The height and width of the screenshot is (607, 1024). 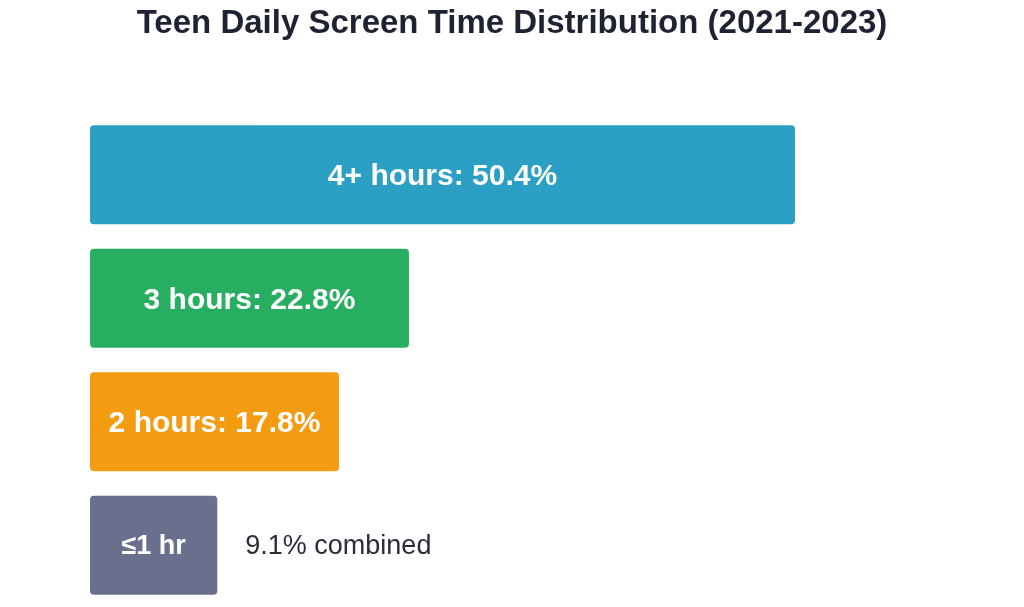 I want to click on data-label: 3 hours: 22.8%, so click(x=249, y=298).